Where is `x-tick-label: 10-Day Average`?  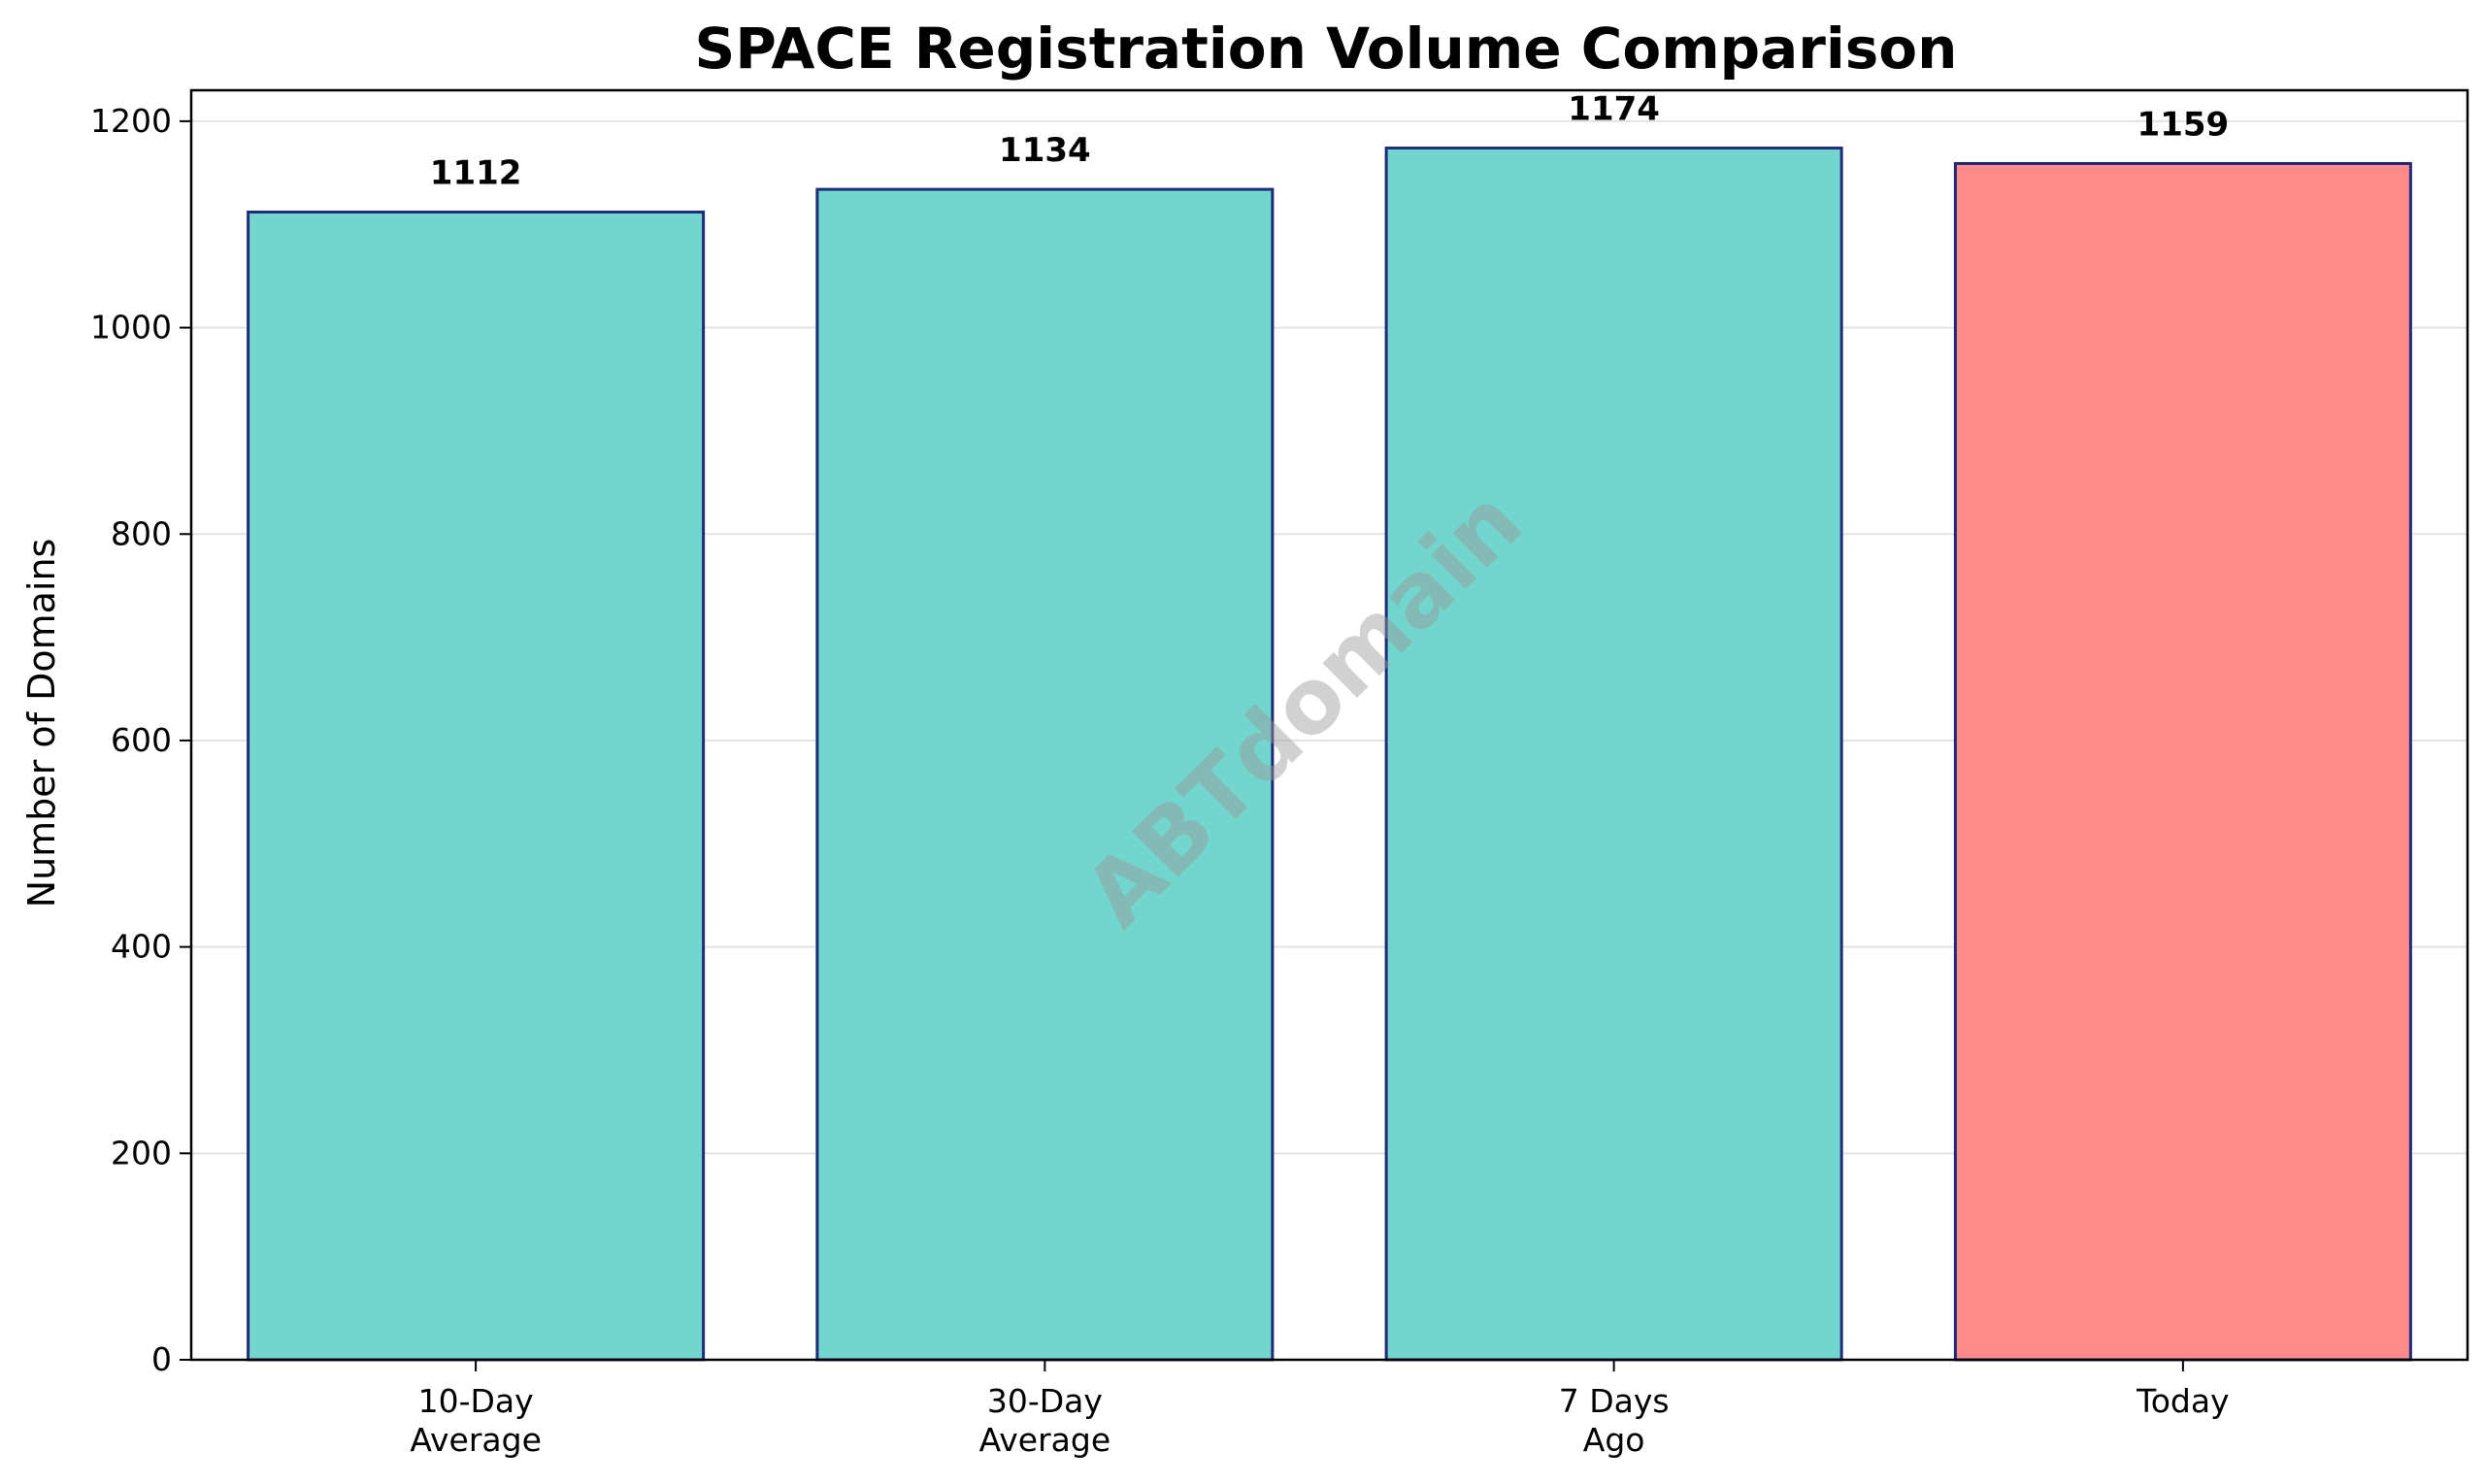 x-tick-label: 10-Day Average is located at coordinates (476, 1420).